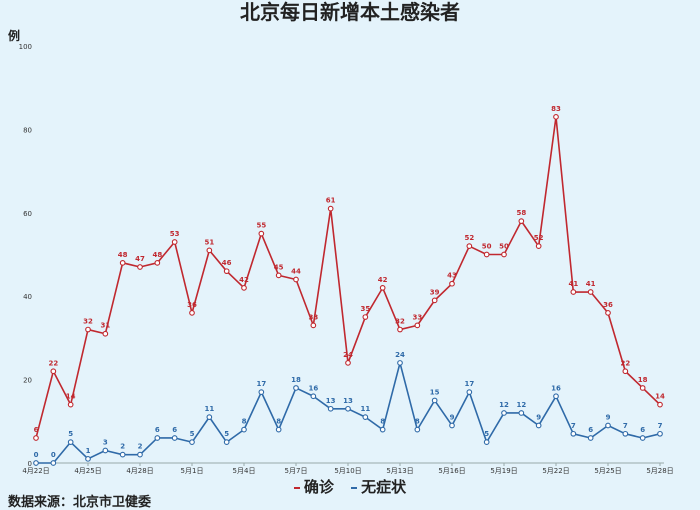 The width and height of the screenshot is (700, 510). Describe the element at coordinates (503, 471) in the screenshot. I see `x-tick-label: 5月19日` at that location.